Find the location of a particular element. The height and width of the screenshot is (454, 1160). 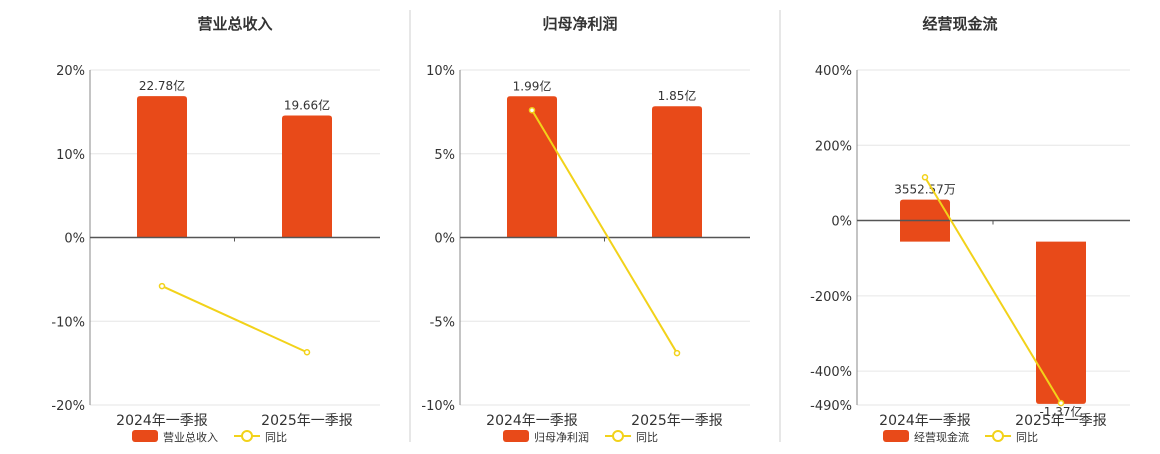

y-tick-label: -490% is located at coordinates (831, 406).